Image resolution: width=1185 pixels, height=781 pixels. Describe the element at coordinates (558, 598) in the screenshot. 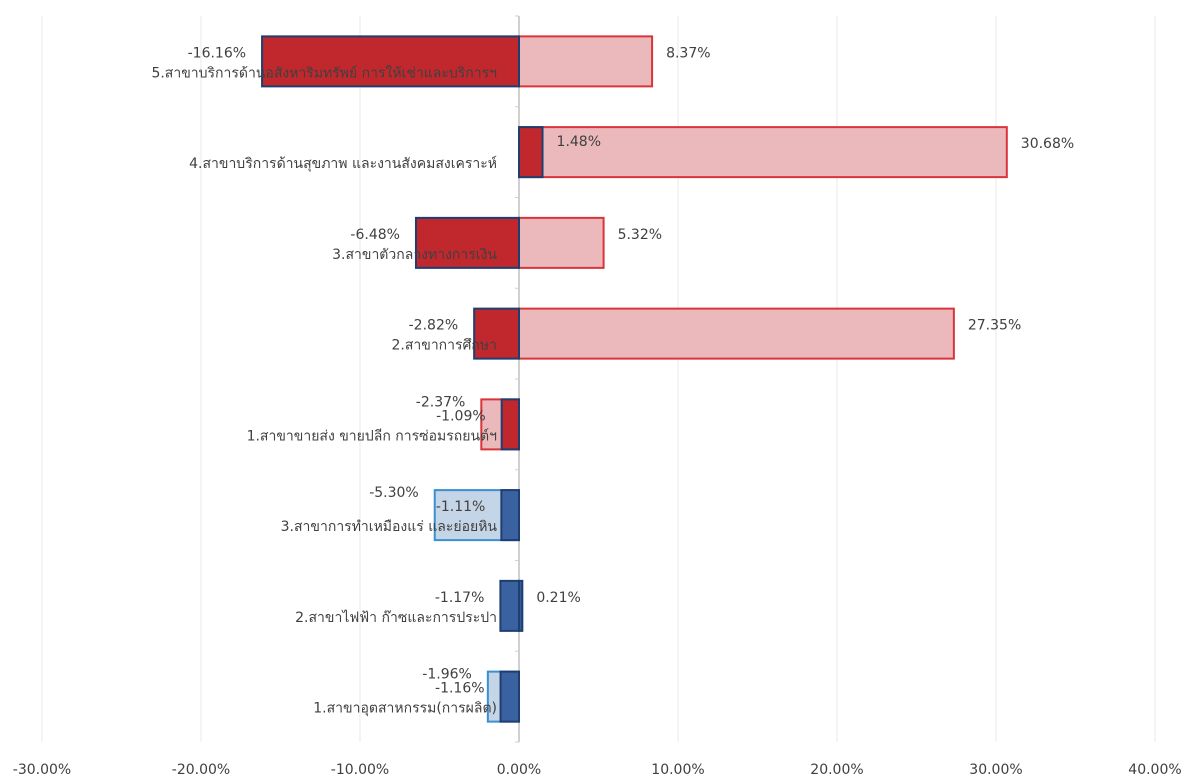

I see `value-label: 0.21%` at that location.